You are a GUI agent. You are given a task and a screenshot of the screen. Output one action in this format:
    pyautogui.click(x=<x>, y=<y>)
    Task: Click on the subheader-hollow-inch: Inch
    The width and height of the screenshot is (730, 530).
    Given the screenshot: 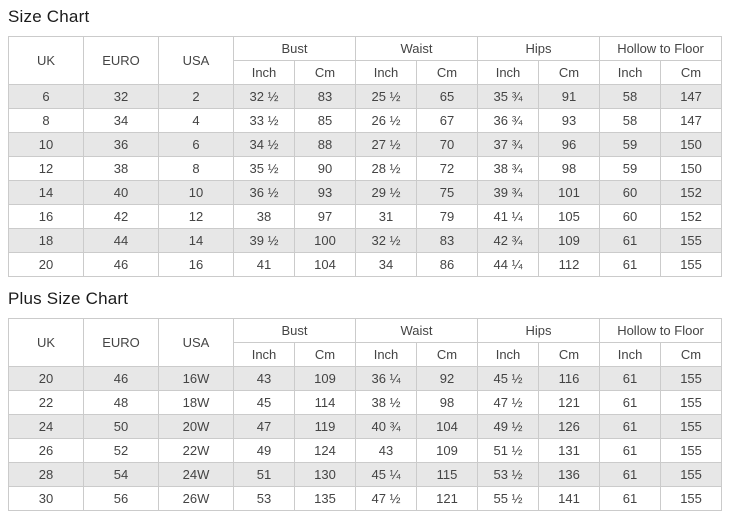 What is the action you would take?
    pyautogui.click(x=630, y=72)
    